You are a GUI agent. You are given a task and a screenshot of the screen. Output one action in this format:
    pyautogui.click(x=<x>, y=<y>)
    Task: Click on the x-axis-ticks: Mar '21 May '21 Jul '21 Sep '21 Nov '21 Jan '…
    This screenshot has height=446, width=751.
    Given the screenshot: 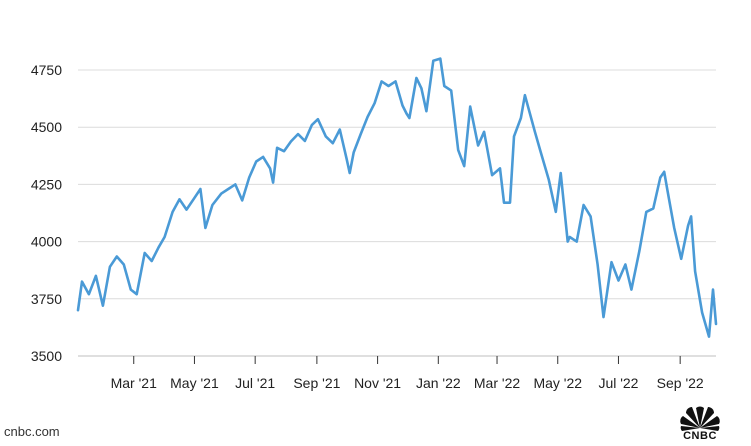 What is the action you would take?
    pyautogui.click(x=407, y=373)
    